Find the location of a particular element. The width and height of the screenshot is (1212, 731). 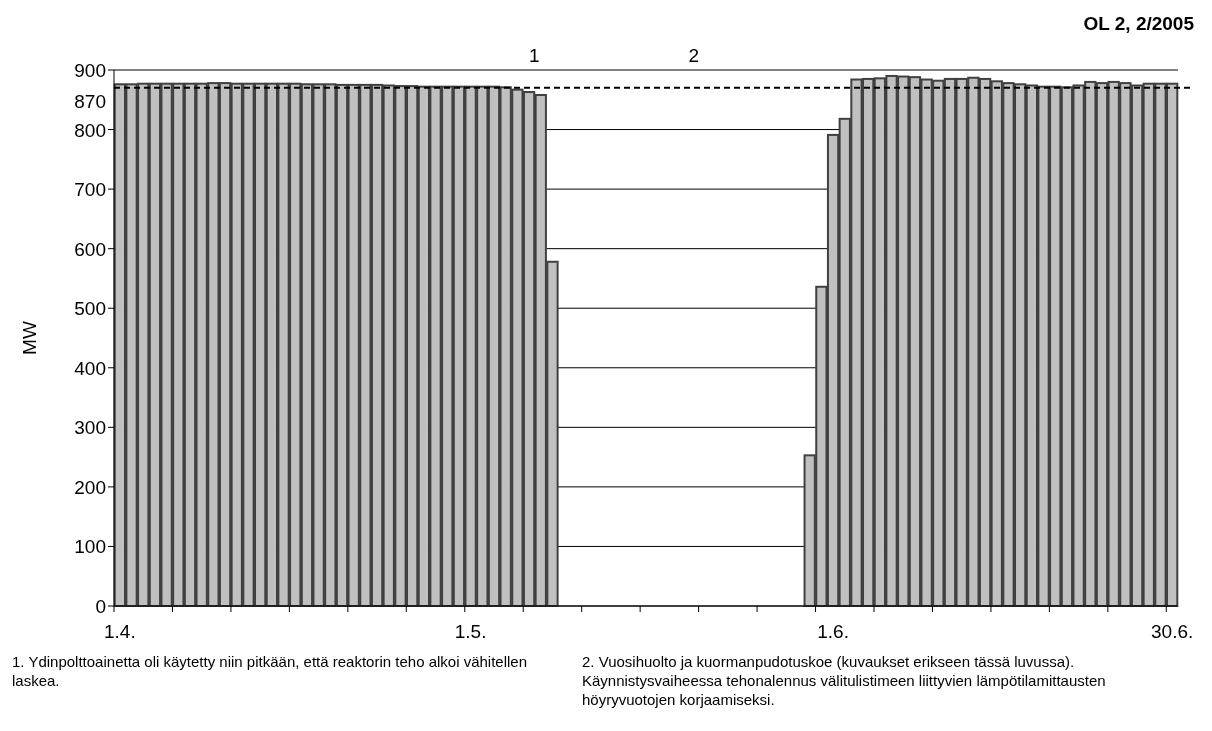

y-tick-label: 800 is located at coordinates (90, 130).